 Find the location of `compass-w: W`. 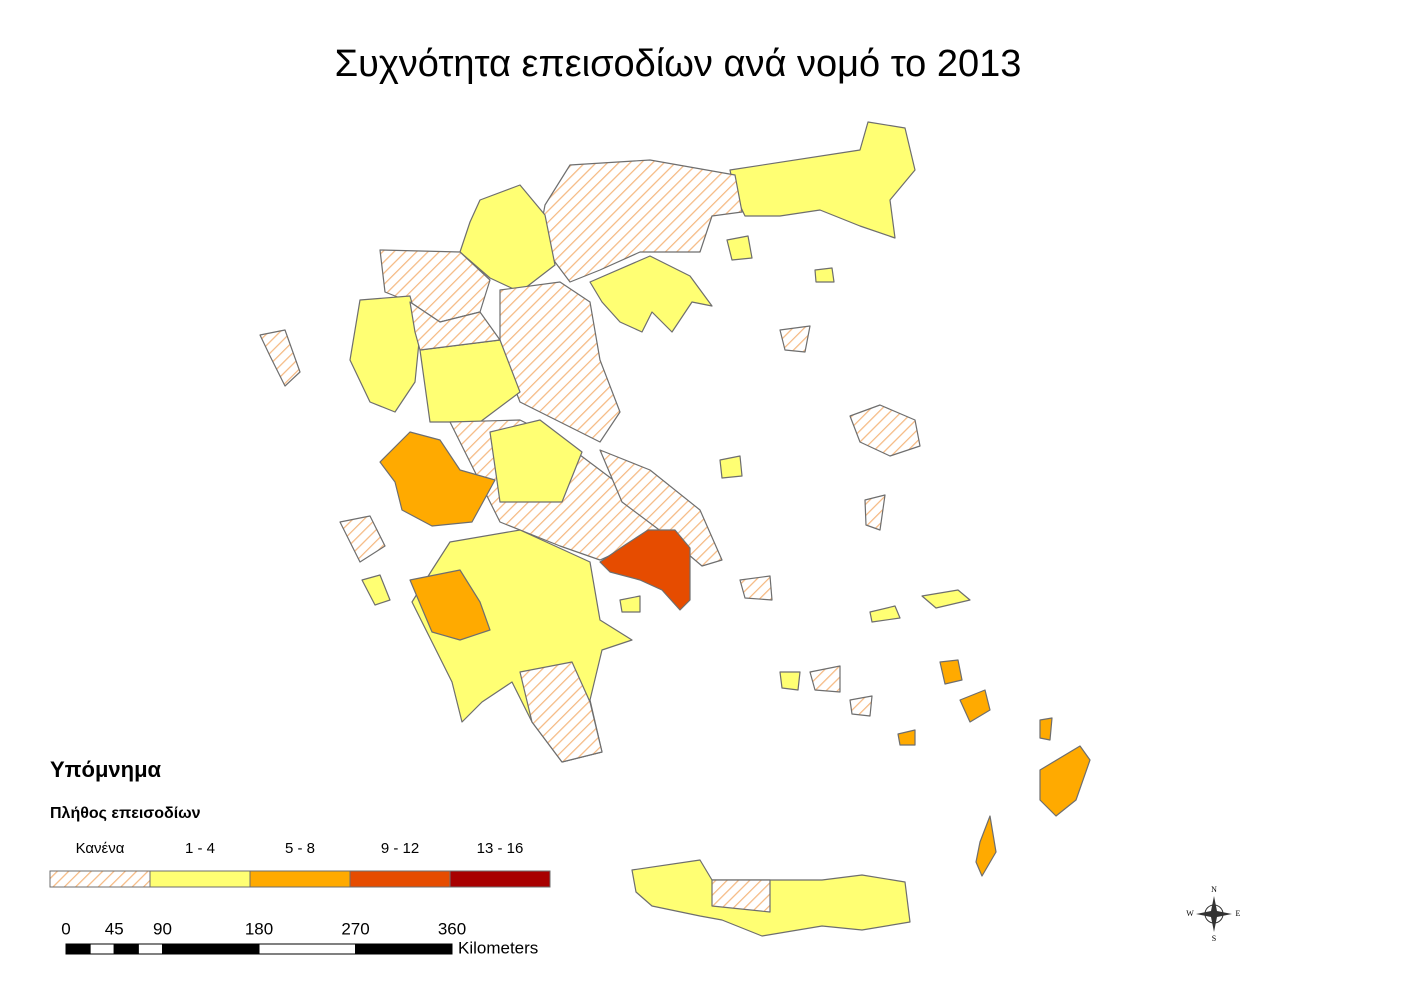

compass-w: W is located at coordinates (1190, 913).